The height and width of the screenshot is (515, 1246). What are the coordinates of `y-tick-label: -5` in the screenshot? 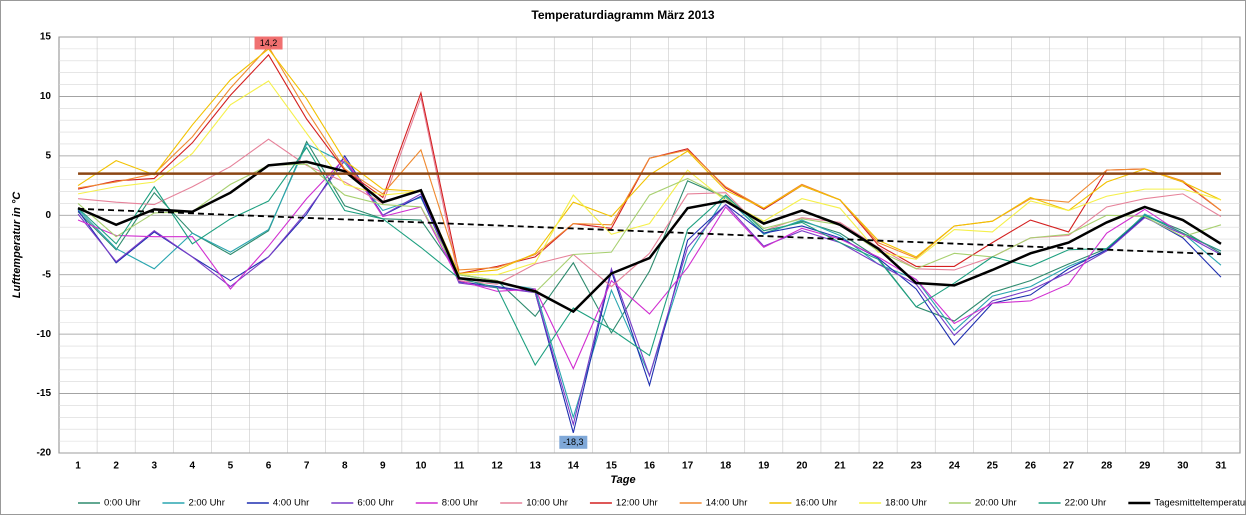 It's located at (46, 274).